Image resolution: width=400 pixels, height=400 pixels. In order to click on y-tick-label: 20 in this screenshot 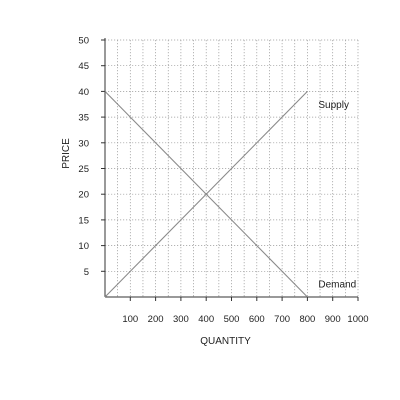, I will do `click(83, 195)`.